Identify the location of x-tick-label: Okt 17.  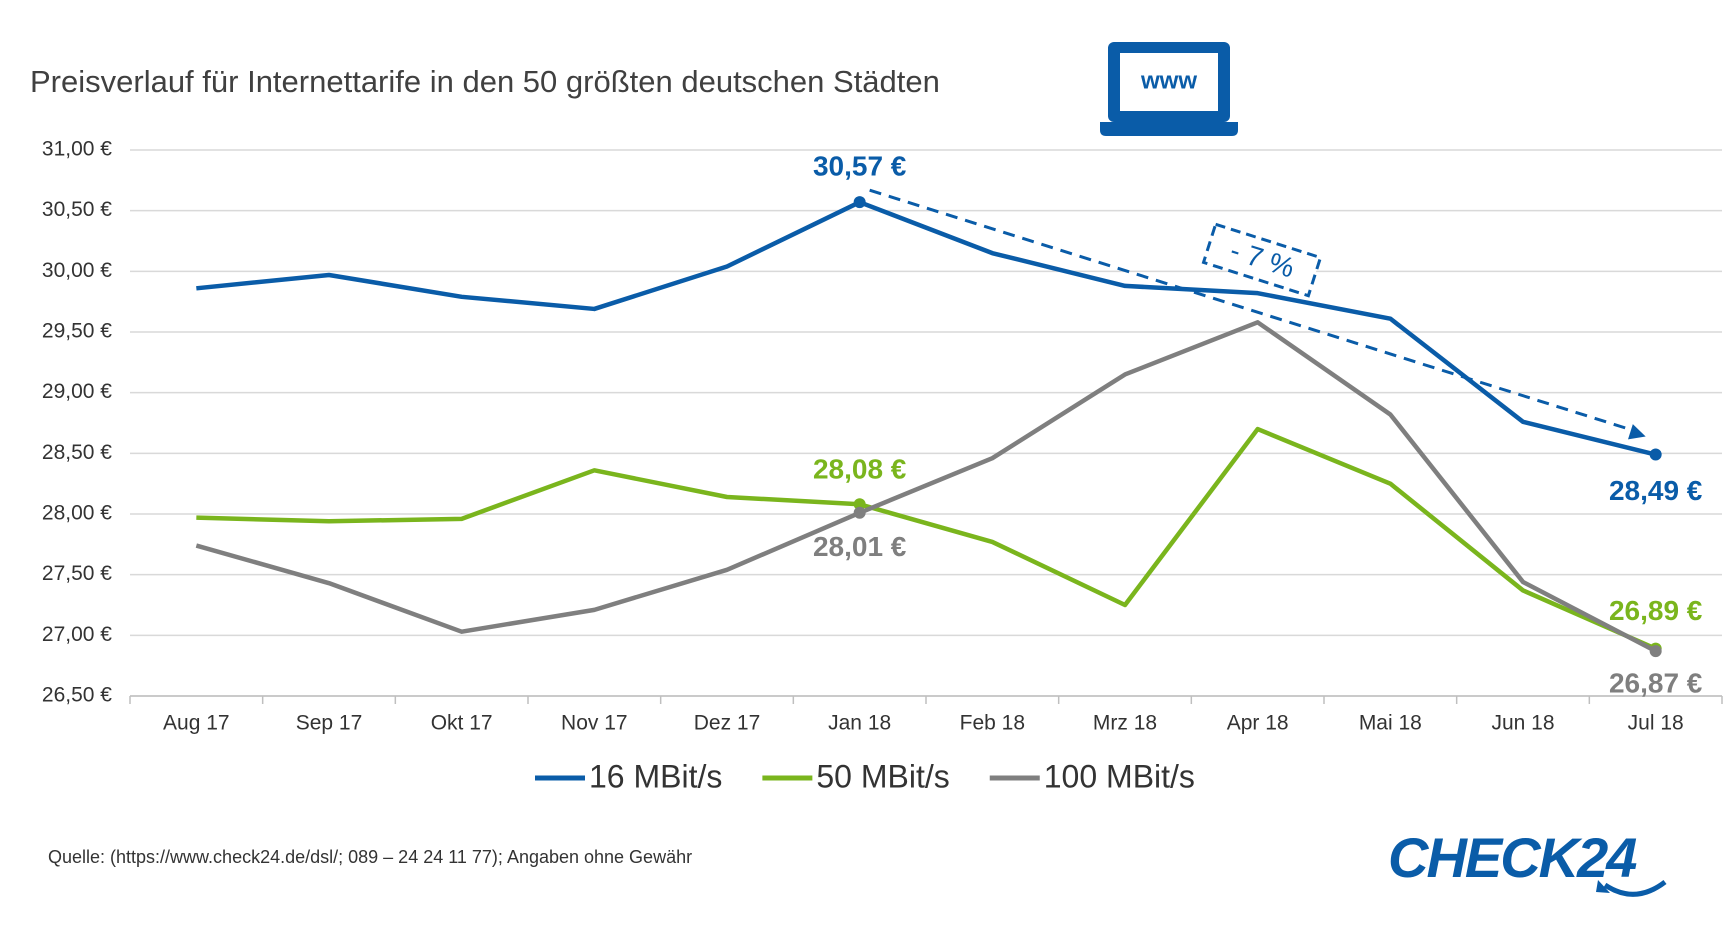
(462, 723).